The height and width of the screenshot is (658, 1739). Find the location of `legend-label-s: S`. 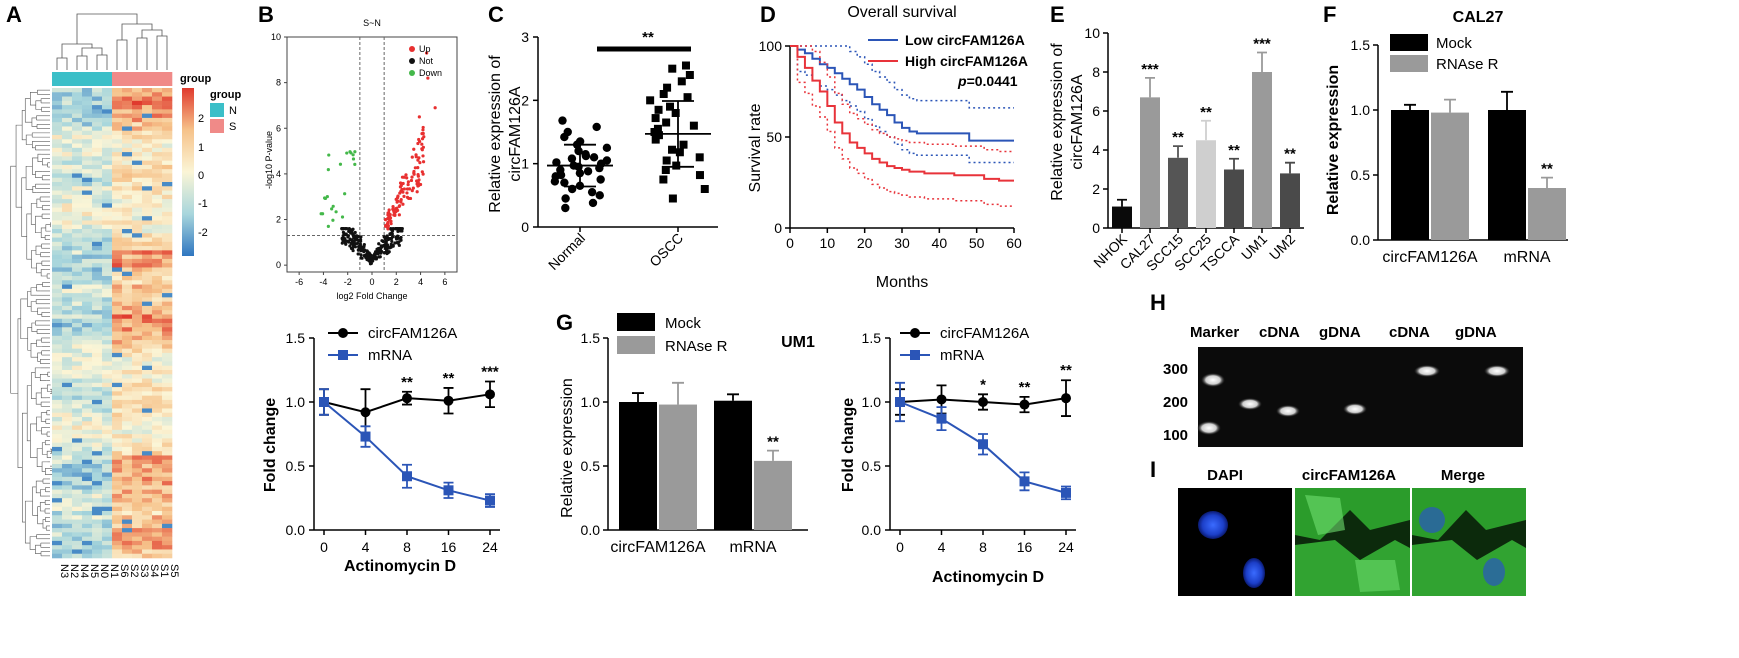

legend-label-s: S is located at coordinates (232, 127).